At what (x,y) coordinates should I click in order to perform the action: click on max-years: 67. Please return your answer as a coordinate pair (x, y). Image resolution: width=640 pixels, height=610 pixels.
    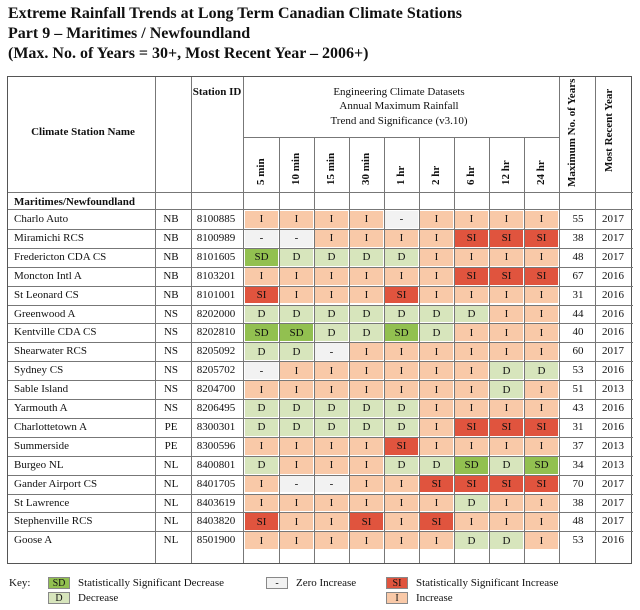
    Looking at the image, I should click on (578, 275).